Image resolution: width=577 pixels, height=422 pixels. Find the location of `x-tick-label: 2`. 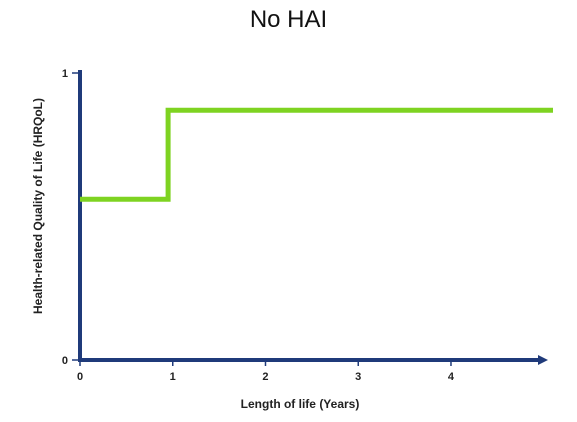

x-tick-label: 2 is located at coordinates (265, 377).